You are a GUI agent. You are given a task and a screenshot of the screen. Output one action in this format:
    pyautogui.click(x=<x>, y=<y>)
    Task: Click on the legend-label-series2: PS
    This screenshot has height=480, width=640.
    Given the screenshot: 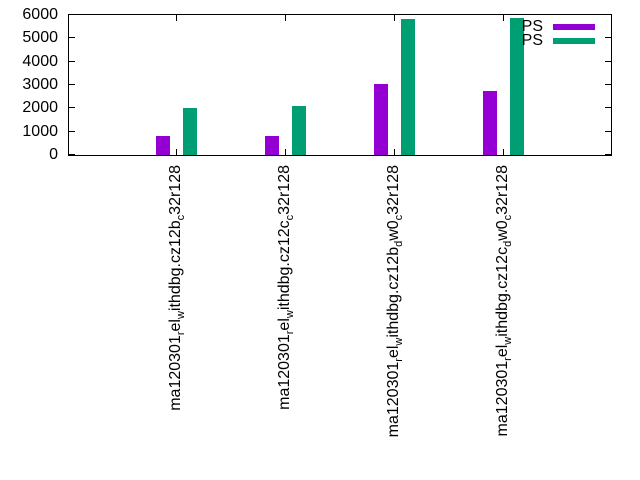 What is the action you would take?
    pyautogui.click(x=532, y=40)
    